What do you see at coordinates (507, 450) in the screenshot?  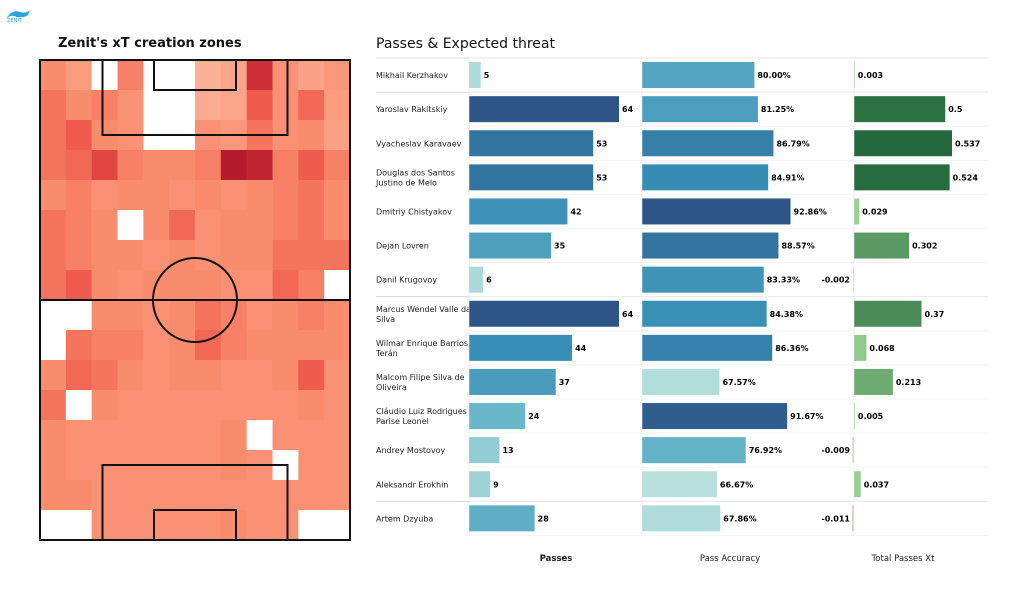 I see `passes-label: 13` at bounding box center [507, 450].